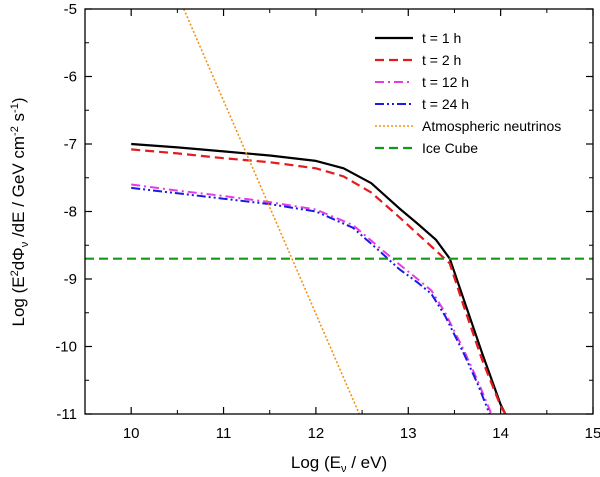  I want to click on x-axis-title: Log (Eν / eV), so click(339, 464).